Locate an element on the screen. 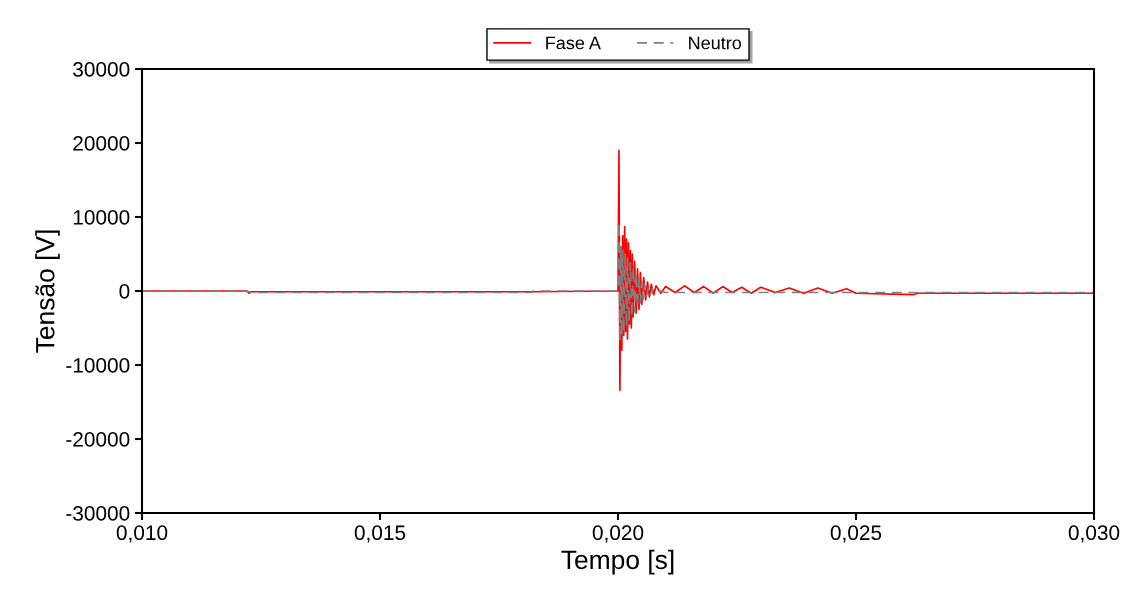  y-tick-label: 30000 is located at coordinates (101, 69).